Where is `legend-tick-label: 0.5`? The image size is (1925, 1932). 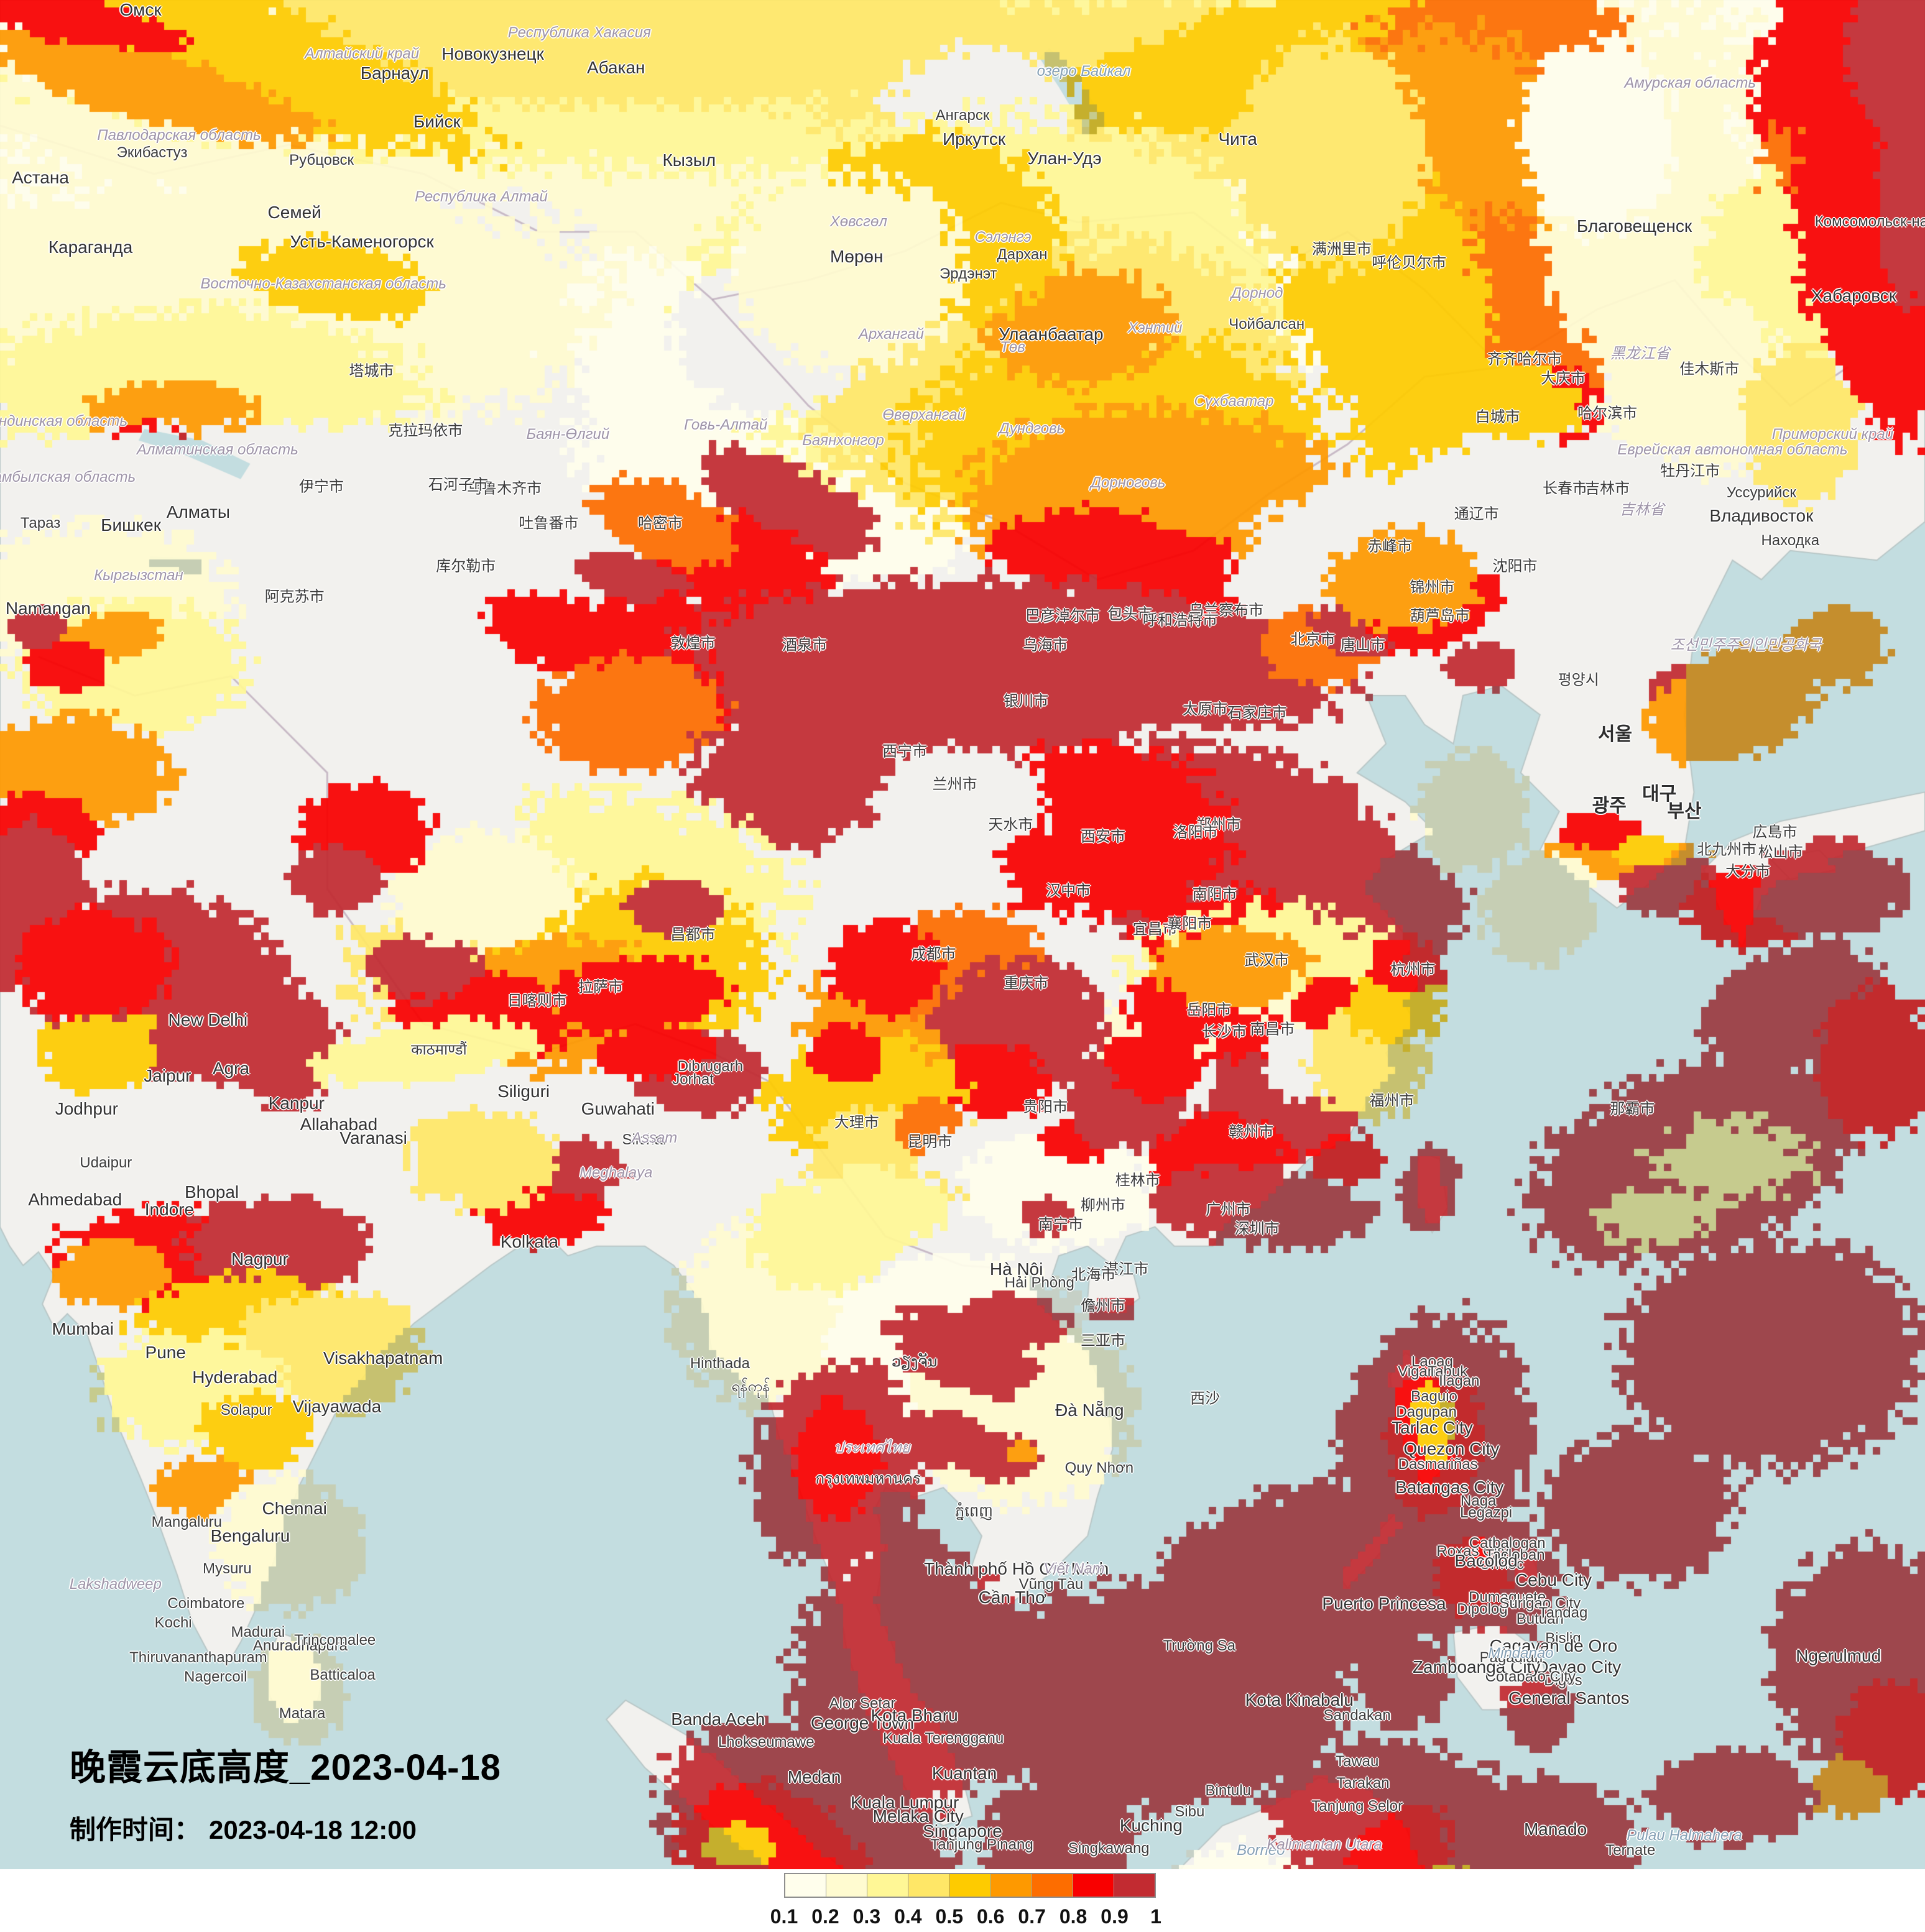 legend-tick-label: 0.5 is located at coordinates (949, 1916).